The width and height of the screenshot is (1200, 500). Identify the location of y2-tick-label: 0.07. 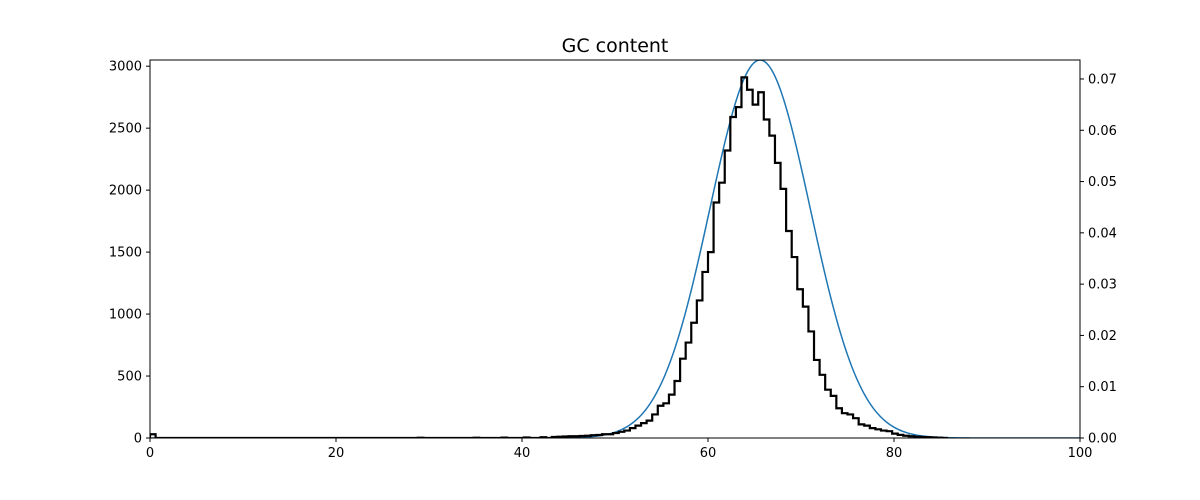
(1102, 79).